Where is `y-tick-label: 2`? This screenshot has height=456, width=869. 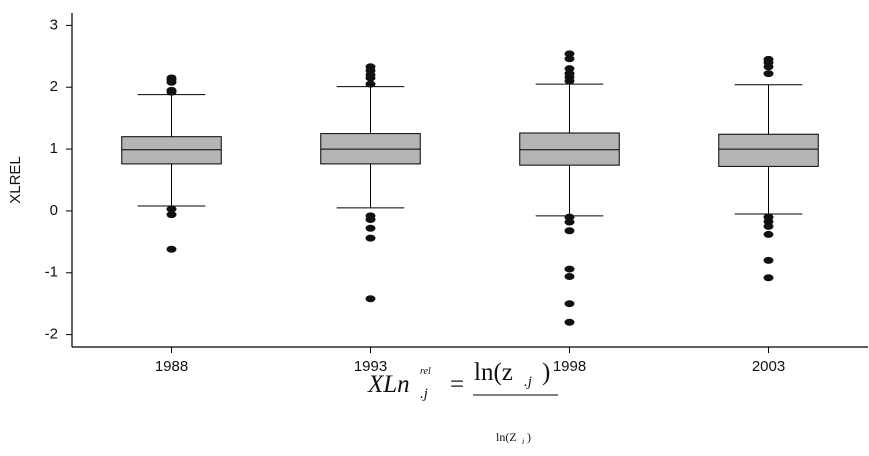 y-tick-label: 2 is located at coordinates (54, 86).